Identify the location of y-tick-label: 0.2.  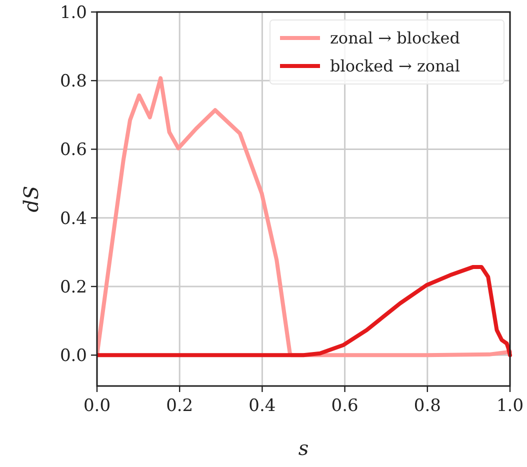
(73, 287).